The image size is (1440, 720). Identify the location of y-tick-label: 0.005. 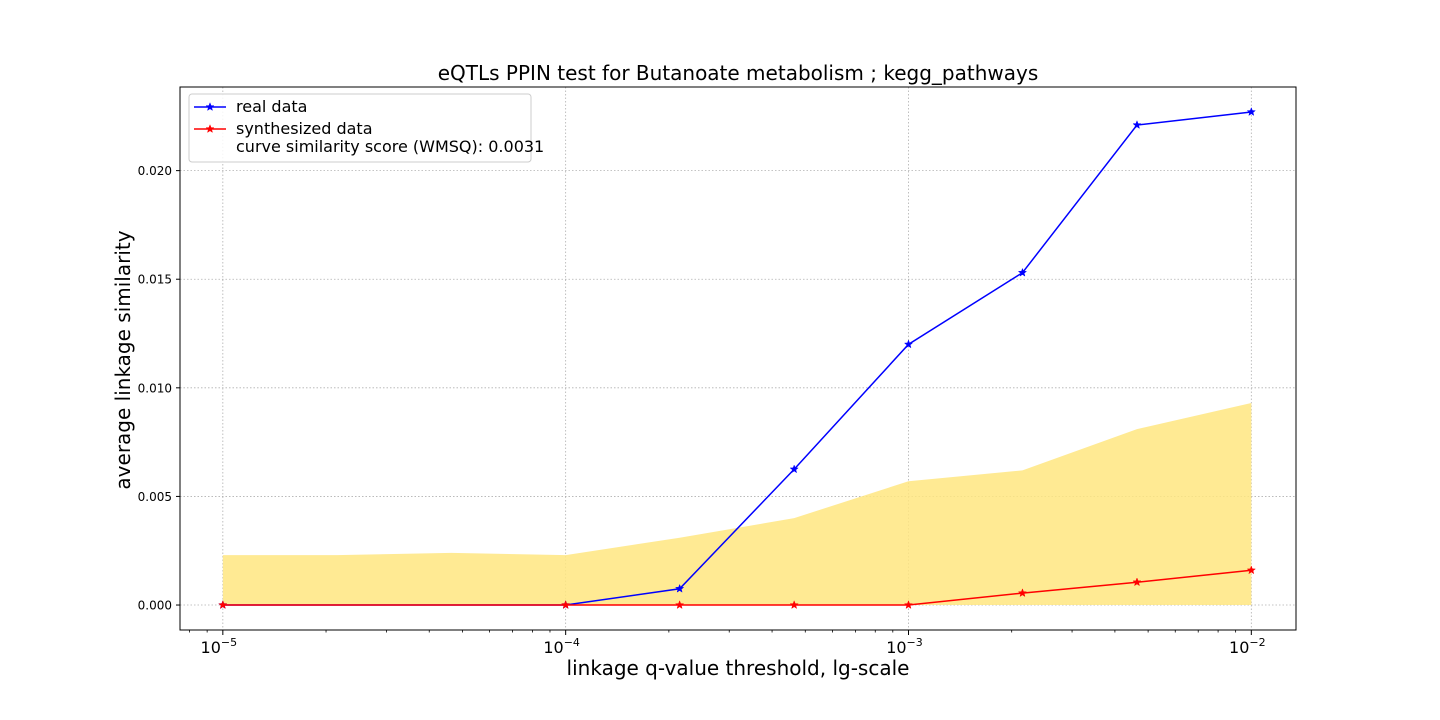
(155, 497).